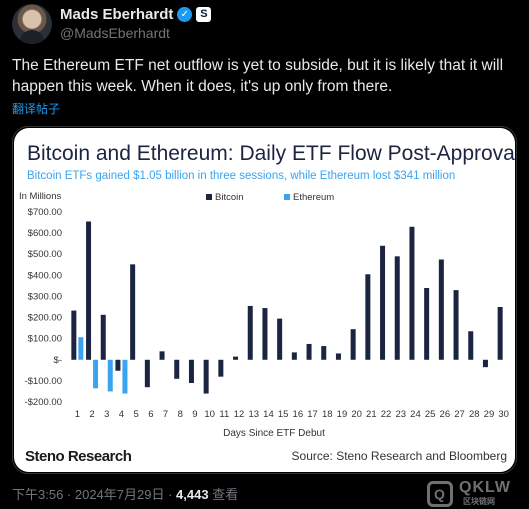 The height and width of the screenshot is (509, 529). Describe the element at coordinates (36, 109) in the screenshot. I see `translate-post-link: 翻译帖子` at that location.